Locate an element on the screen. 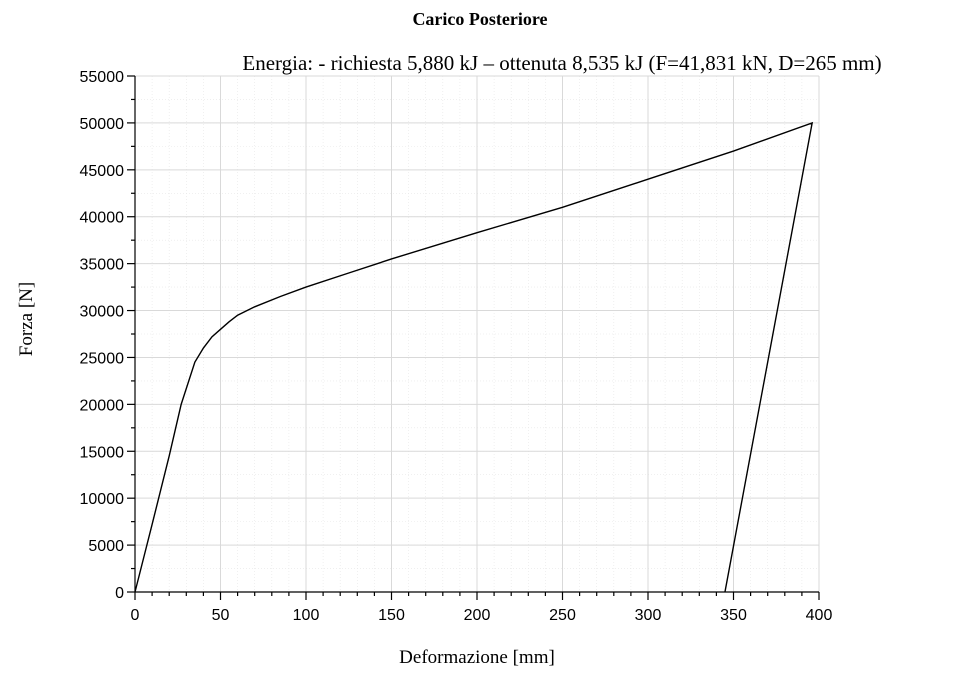  x-tick-label: 100 is located at coordinates (306, 615).